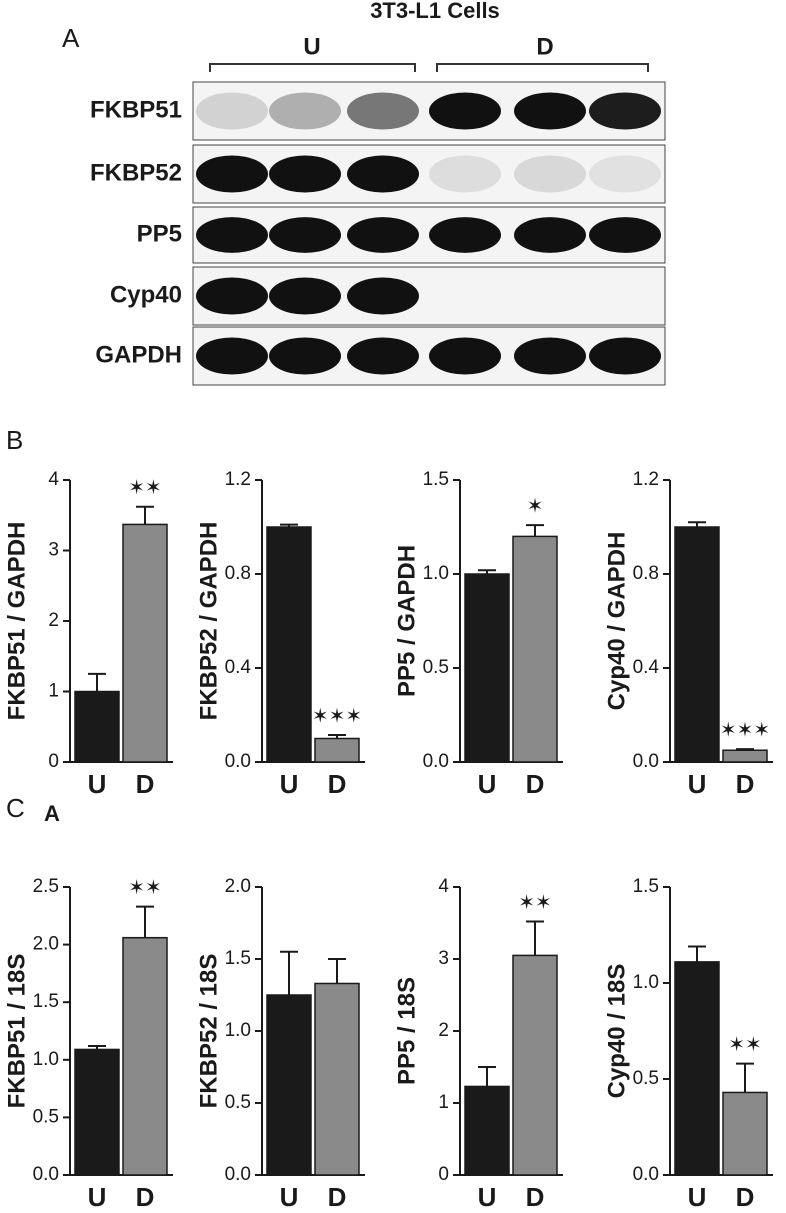 The height and width of the screenshot is (1213, 786). Describe the element at coordinates (146, 294) in the screenshot. I see `blot-row-label: Cyp40` at that location.